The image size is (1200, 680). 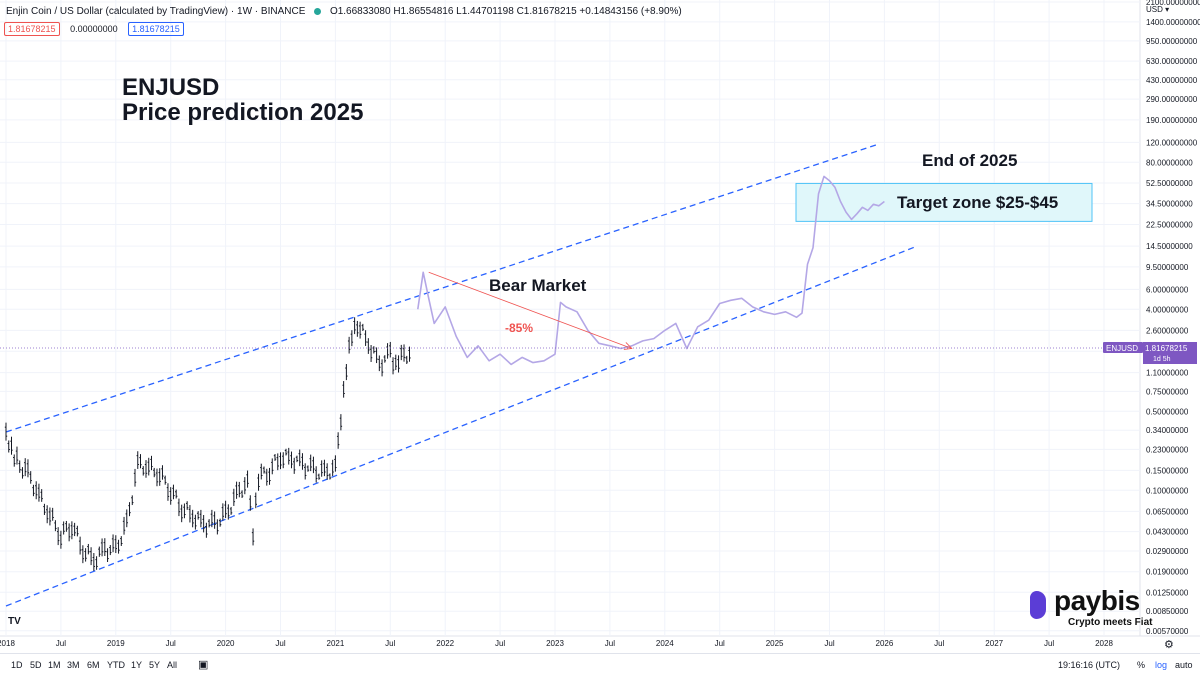 I want to click on range-button: 1D, so click(x=17, y=665).